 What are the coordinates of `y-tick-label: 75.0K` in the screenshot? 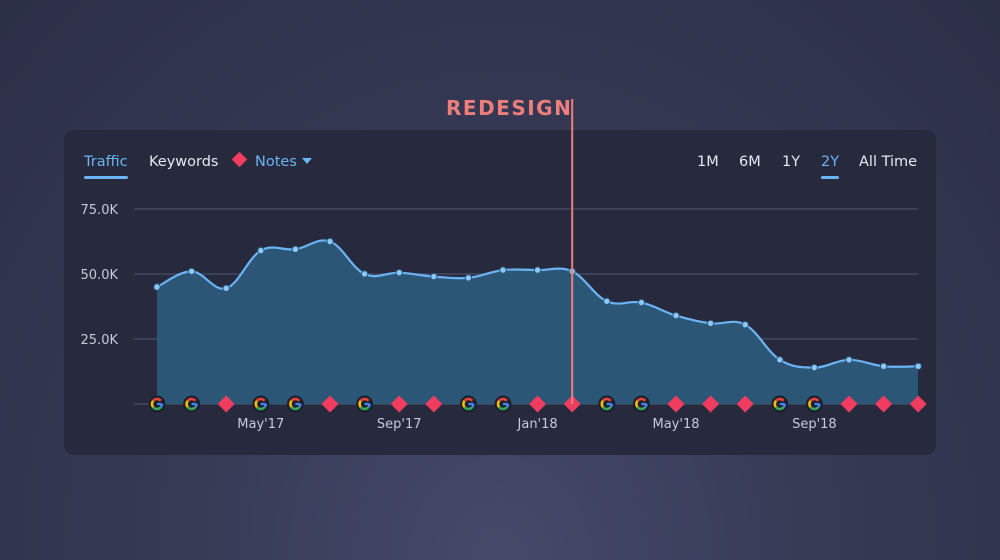 It's located at (100, 210).